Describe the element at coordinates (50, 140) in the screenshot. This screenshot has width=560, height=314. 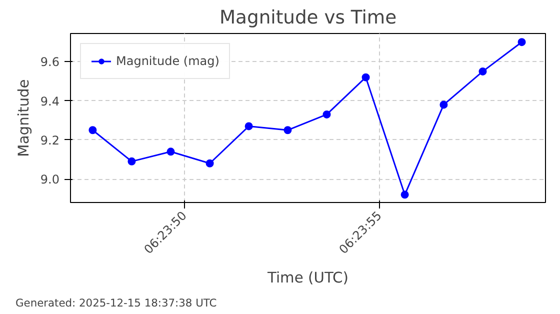
I see `y-tick-label: 9.2` at that location.